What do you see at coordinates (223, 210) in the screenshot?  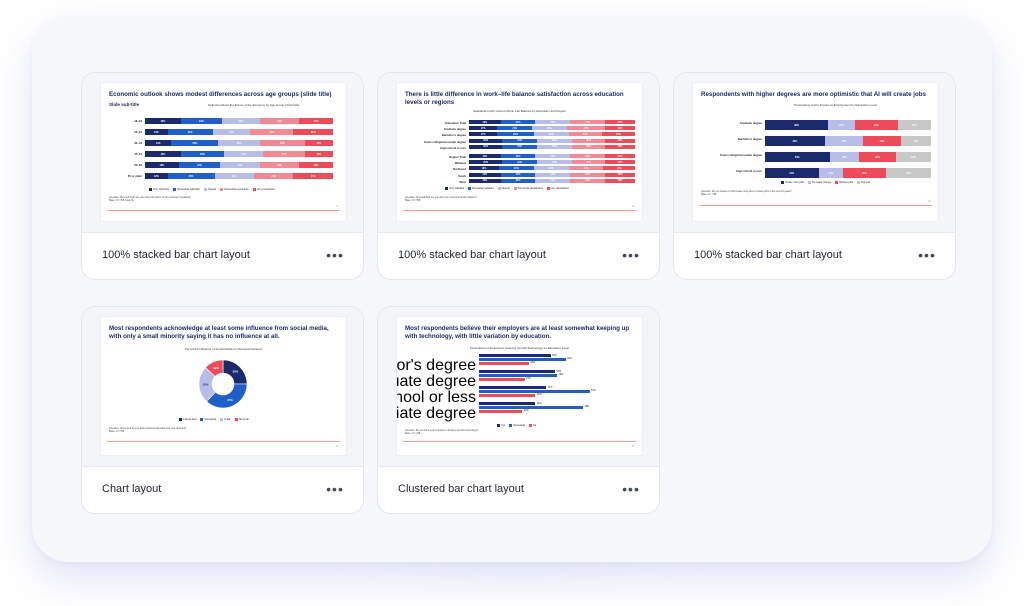 I see `footer-rule` at bounding box center [223, 210].